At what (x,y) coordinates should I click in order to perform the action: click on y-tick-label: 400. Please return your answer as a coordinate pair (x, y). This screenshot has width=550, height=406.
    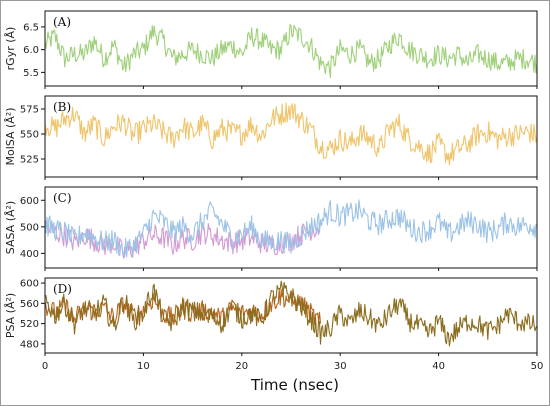
    Looking at the image, I should click on (29, 254).